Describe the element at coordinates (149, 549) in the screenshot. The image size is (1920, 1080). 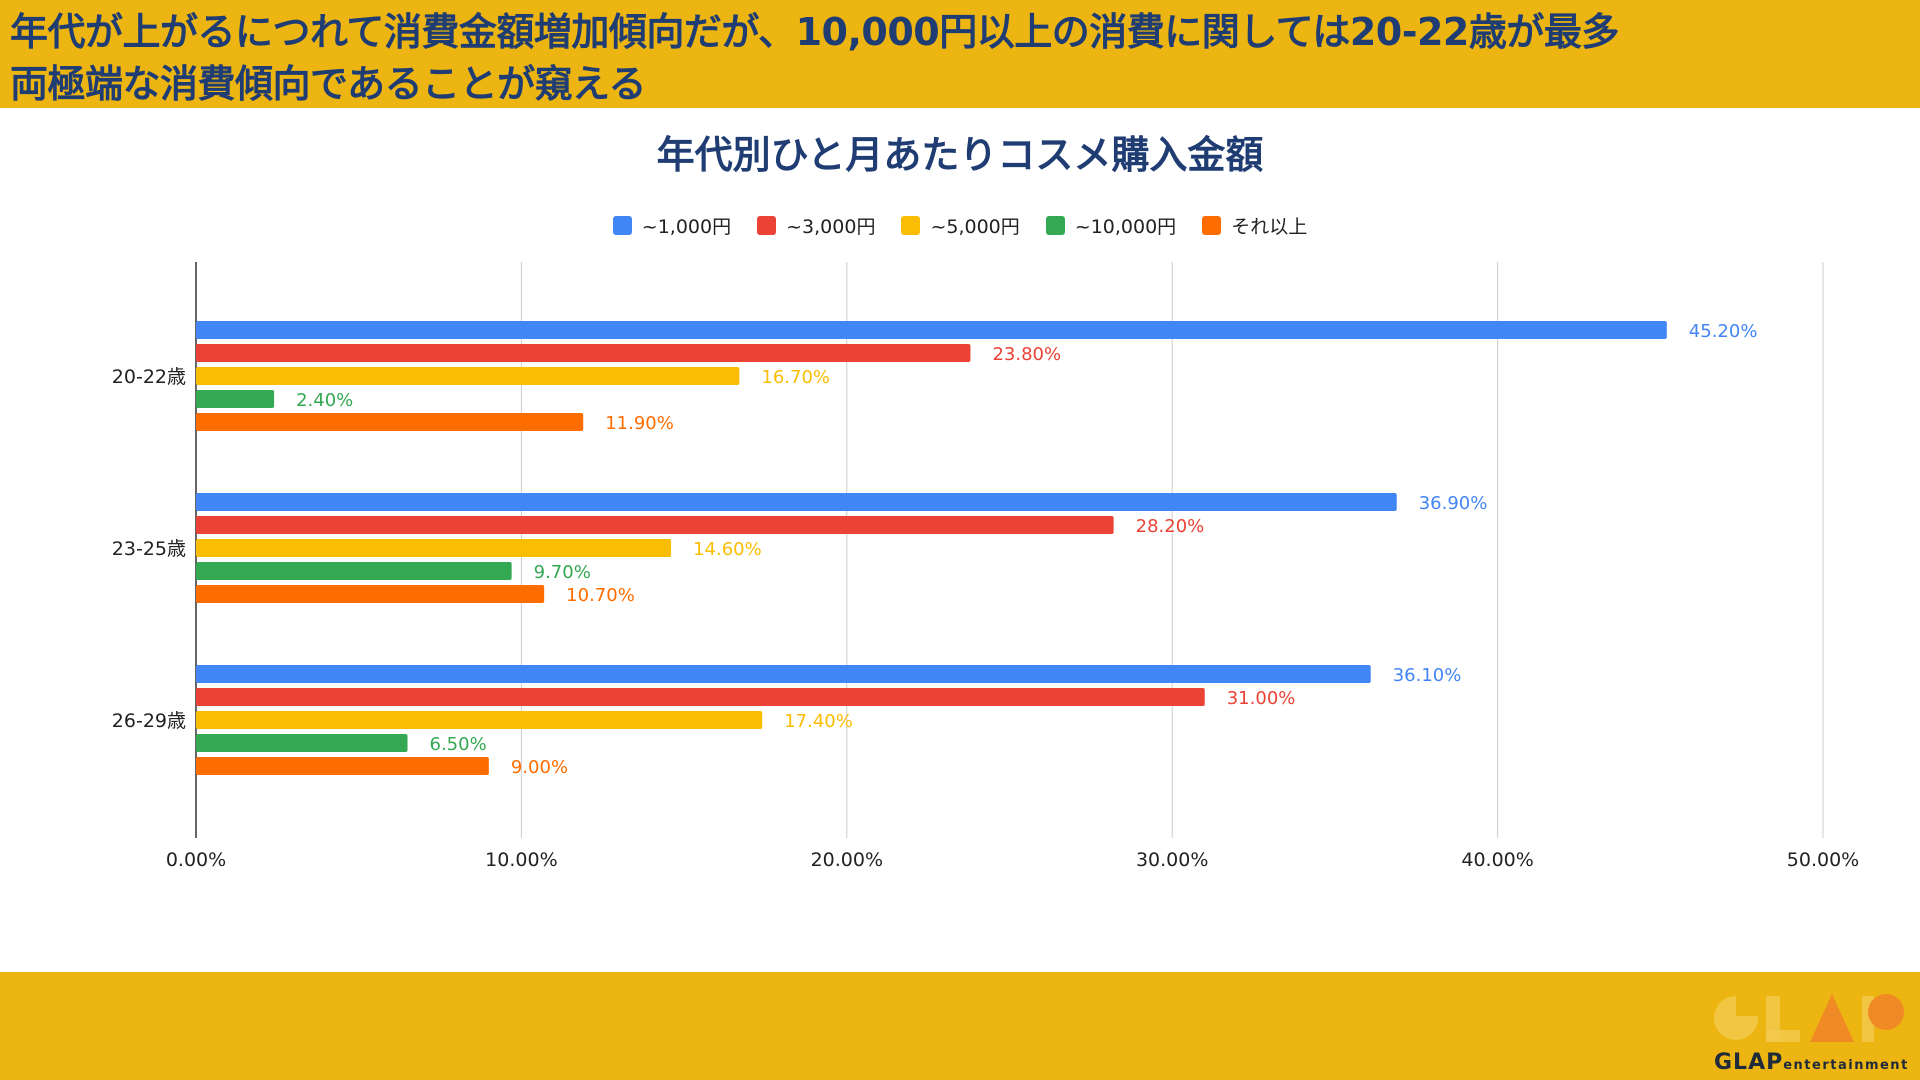
I see `y-category-label-1: 23-25歳` at that location.